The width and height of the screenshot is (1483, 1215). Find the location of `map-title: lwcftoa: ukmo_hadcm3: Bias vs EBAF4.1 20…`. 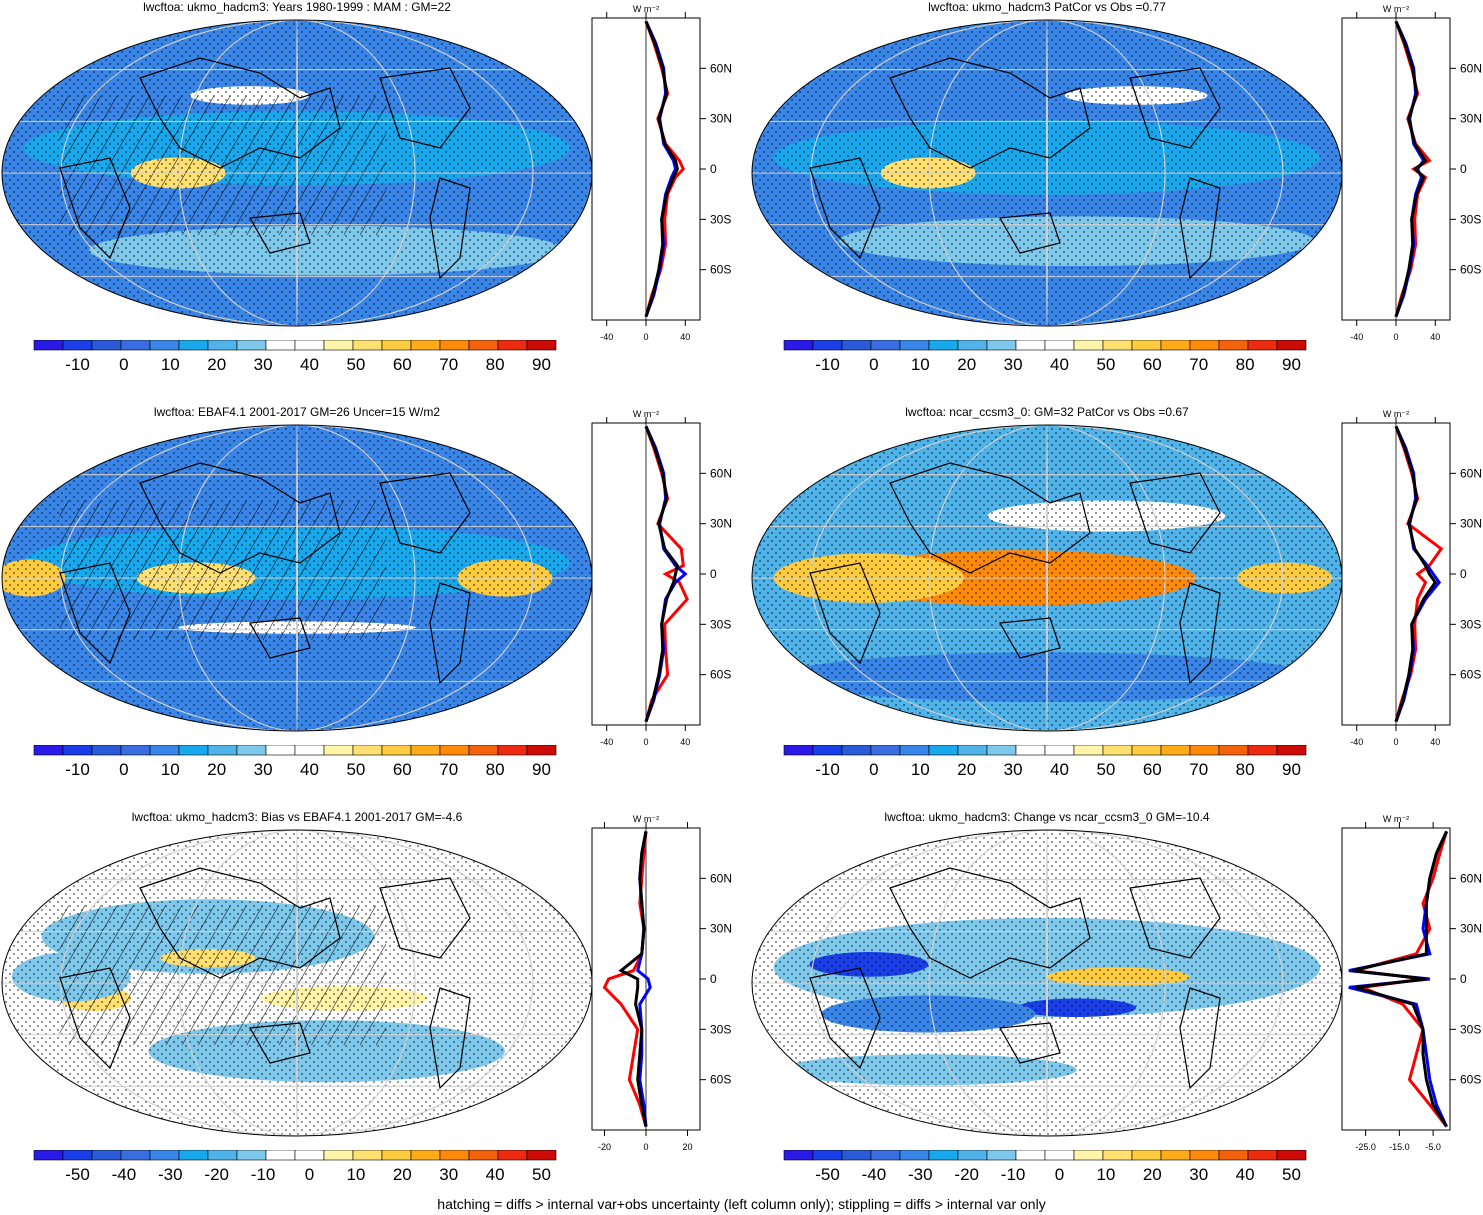

map-title: lwcftoa: ukmo_hadcm3: Bias vs EBAF4.1 20… is located at coordinates (297, 817).